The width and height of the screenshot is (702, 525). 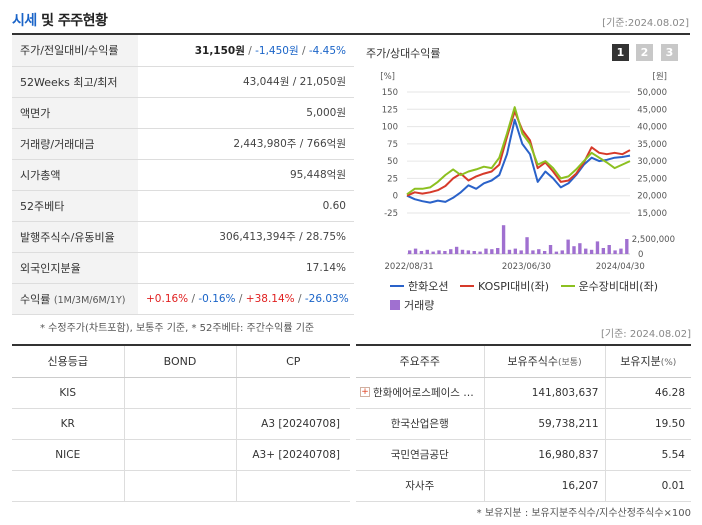 I want to click on table-row: KR A3 [20240708], so click(x=181, y=424).